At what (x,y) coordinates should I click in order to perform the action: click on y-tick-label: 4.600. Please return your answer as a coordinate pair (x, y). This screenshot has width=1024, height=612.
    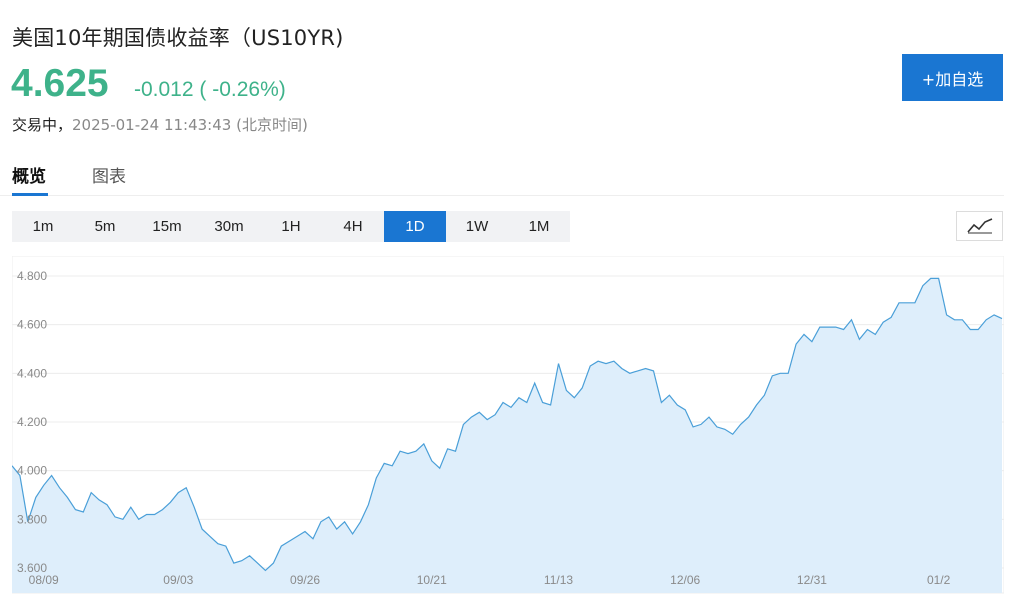
    Looking at the image, I should click on (32, 325).